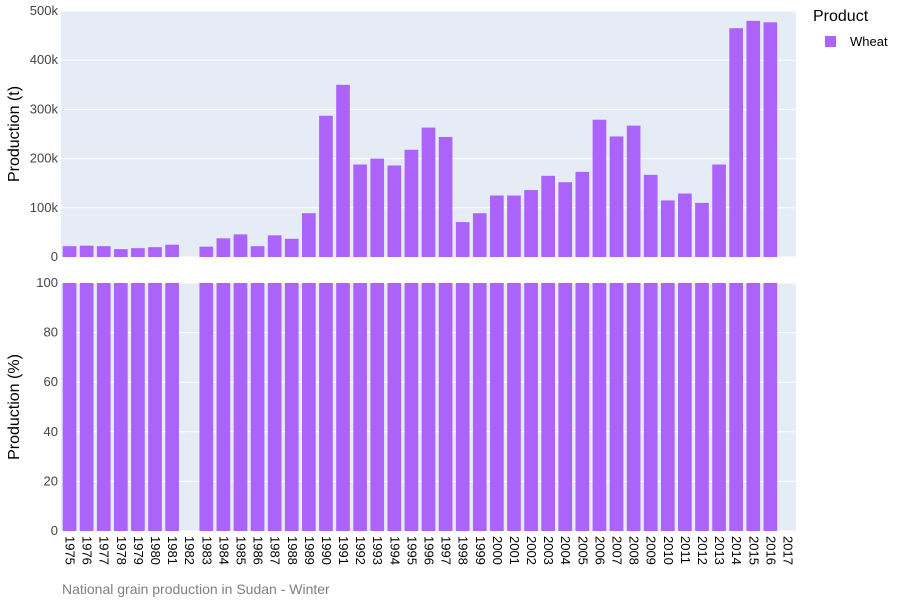  I want to click on x-tick-label: 1989, so click(309, 550).